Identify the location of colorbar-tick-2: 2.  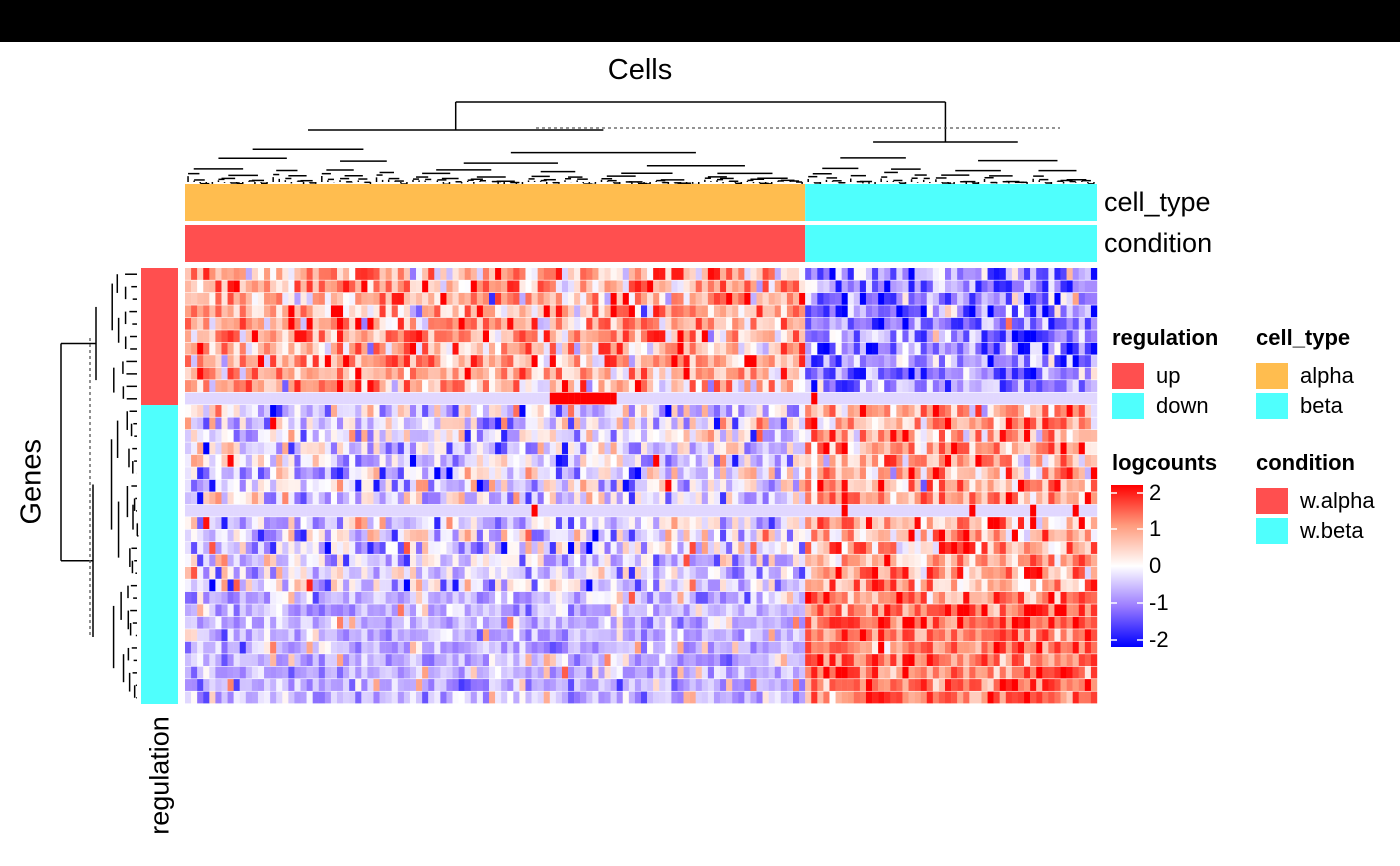
(1155, 492).